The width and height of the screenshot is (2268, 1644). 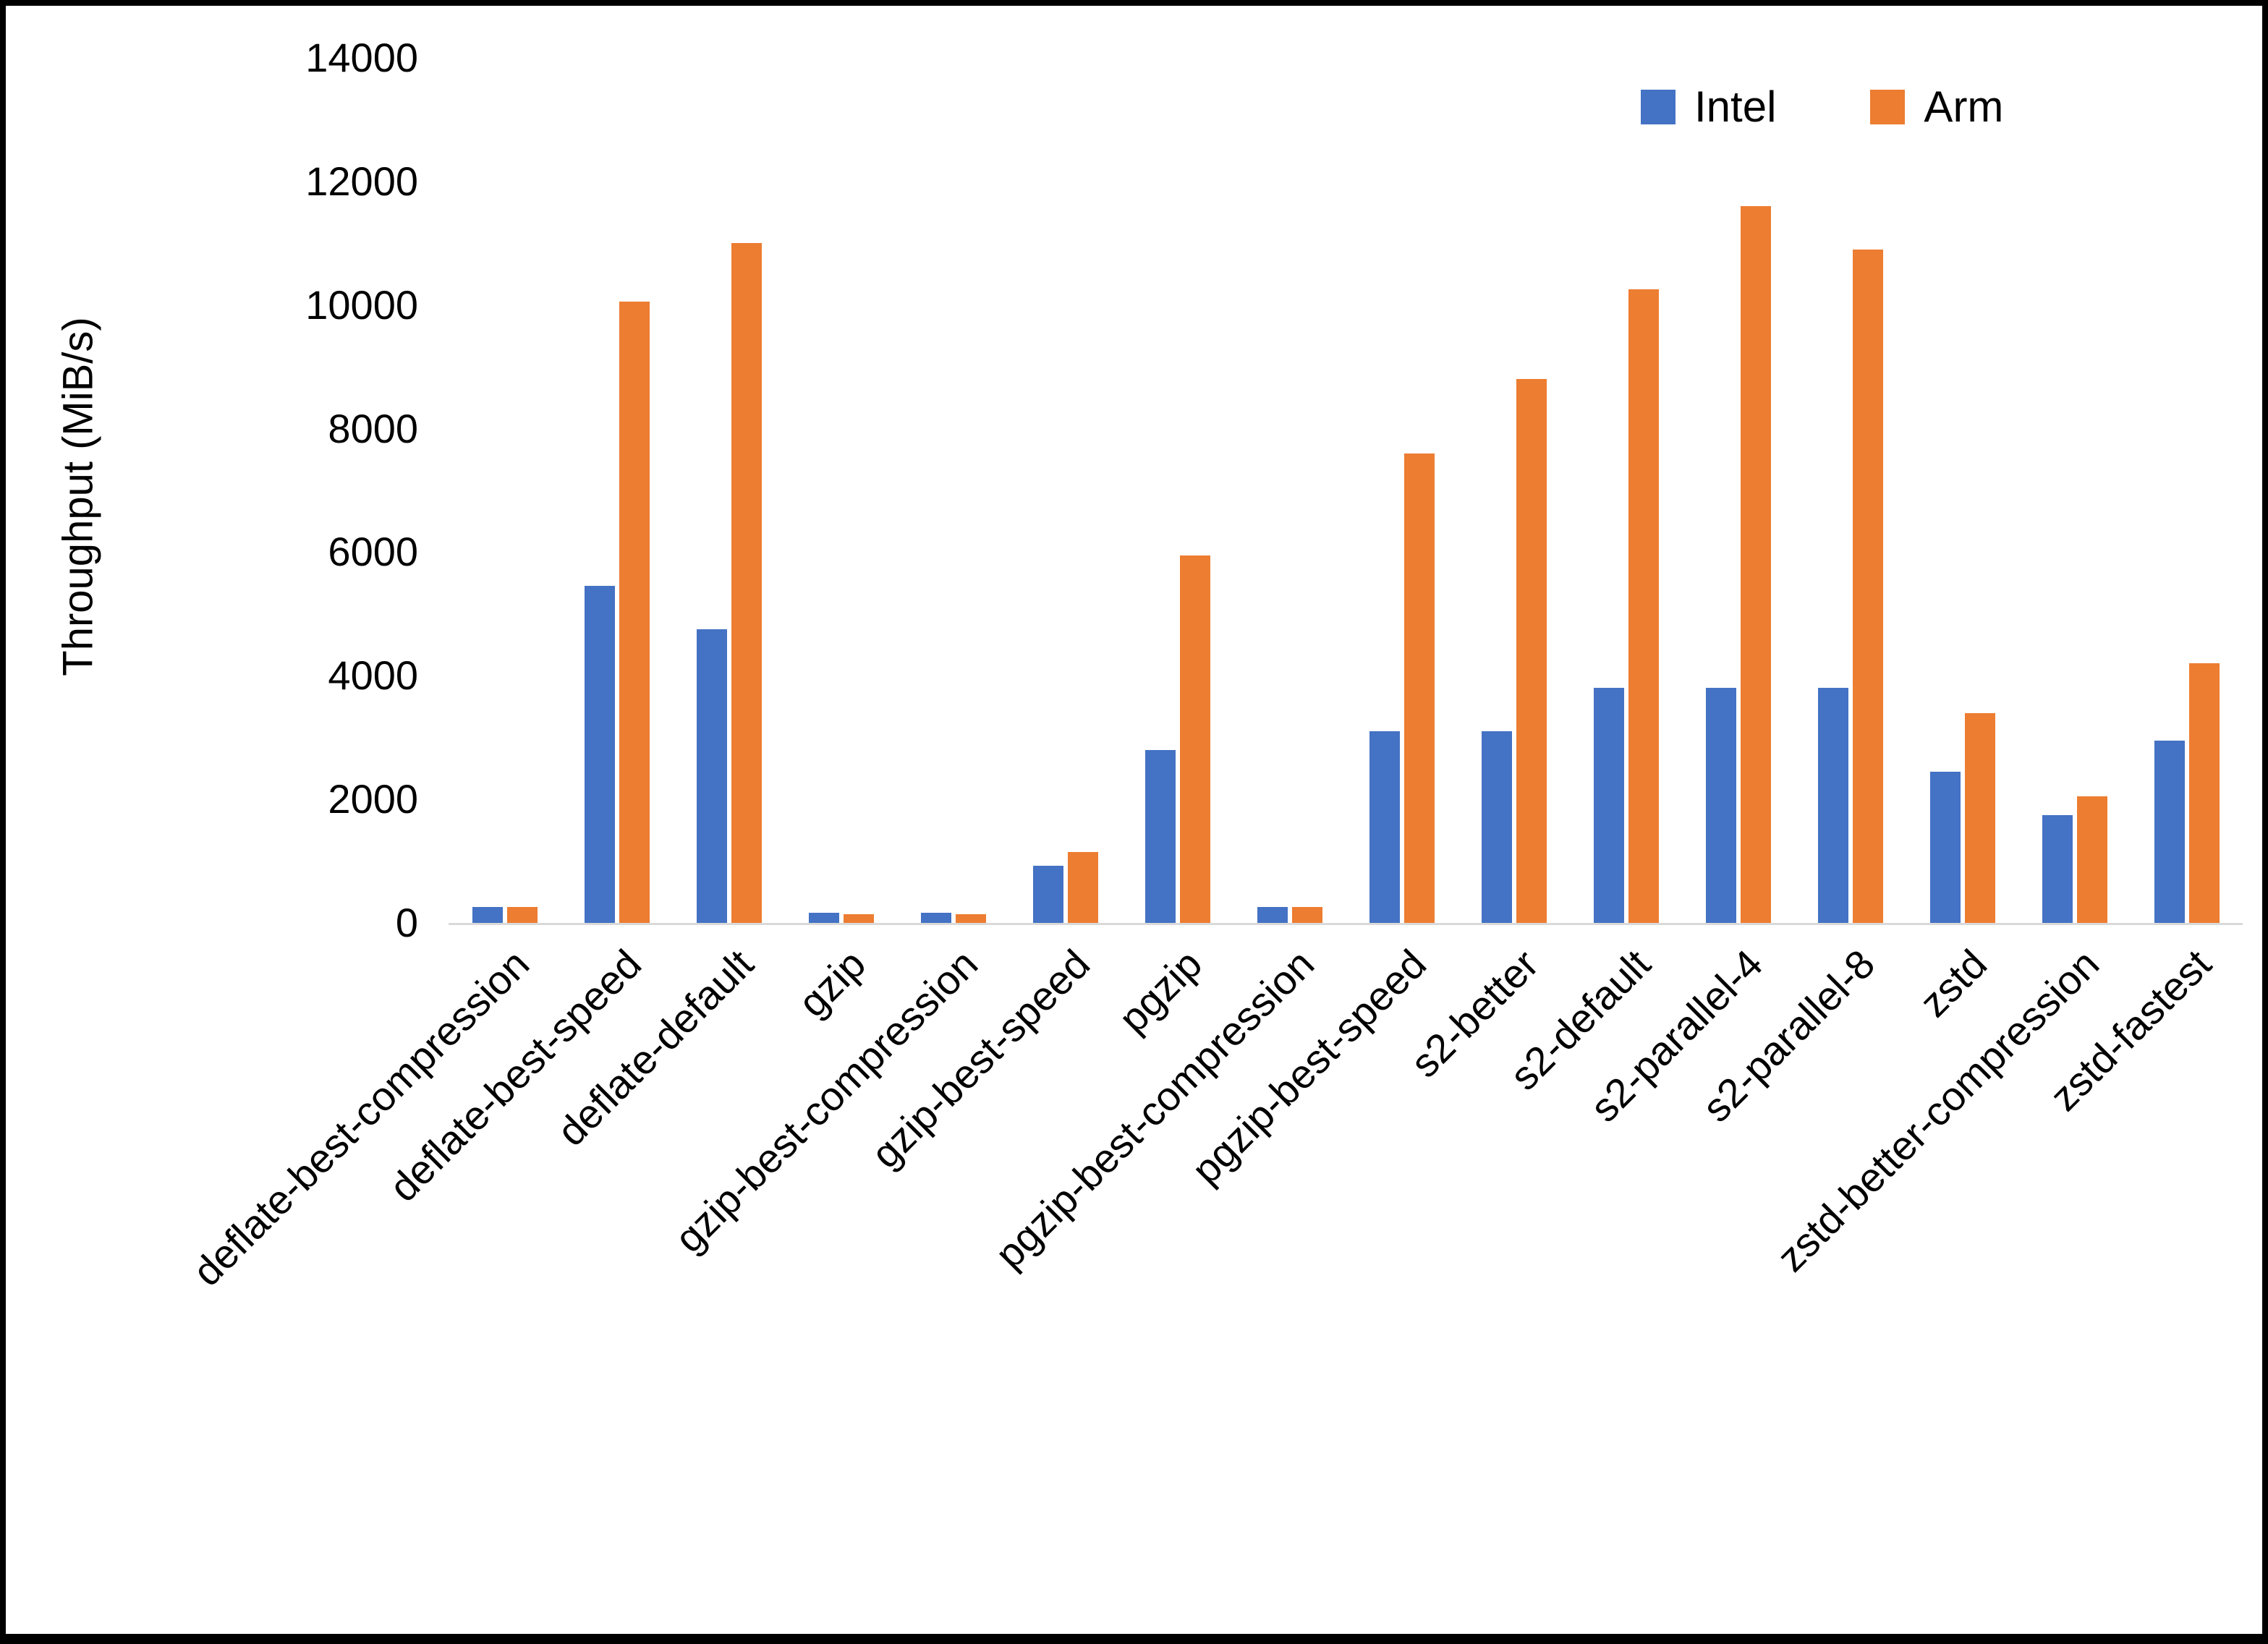 I want to click on bar-arm-deflate-best-speed, so click(x=634, y=612).